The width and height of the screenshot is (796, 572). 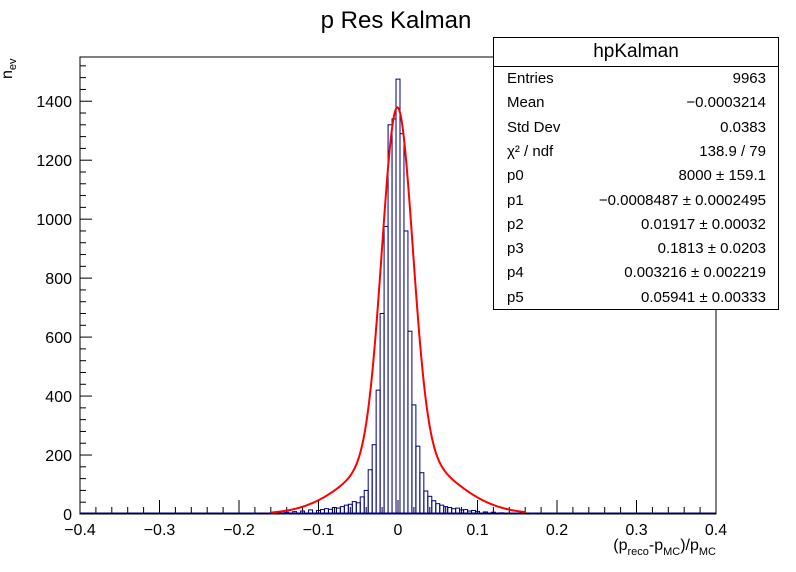 I want to click on y-tick-label: 1200, so click(x=54, y=161).